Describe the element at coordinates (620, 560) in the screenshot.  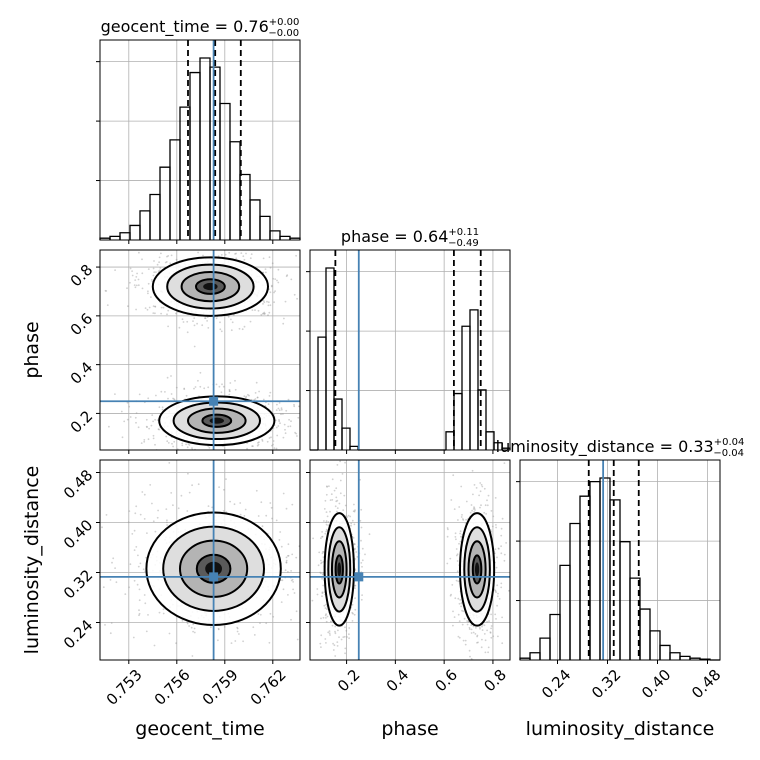
I see `panel-frame-diag-luminosity_distance` at that location.